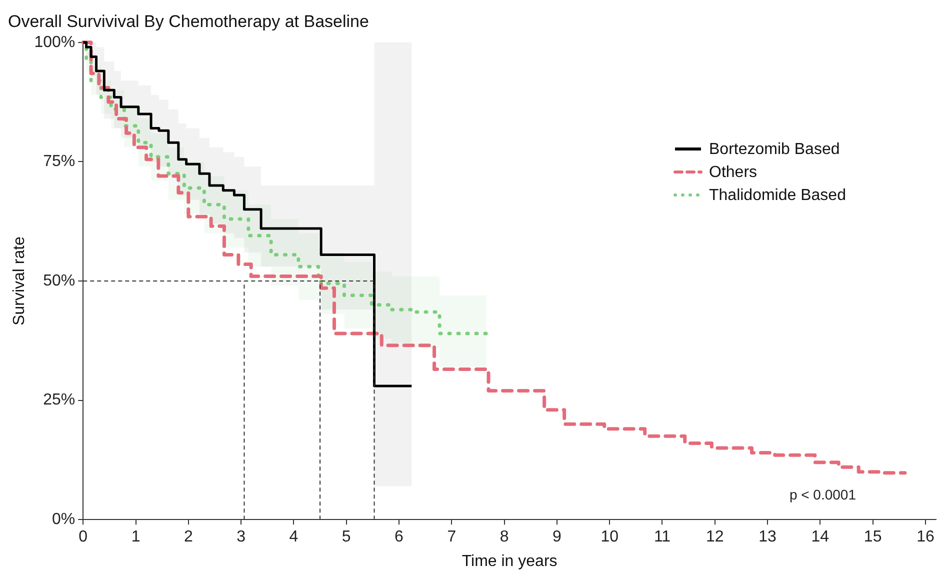 The image size is (950, 573). What do you see at coordinates (820, 537) in the screenshot?
I see `x-tick-label: 14` at bounding box center [820, 537].